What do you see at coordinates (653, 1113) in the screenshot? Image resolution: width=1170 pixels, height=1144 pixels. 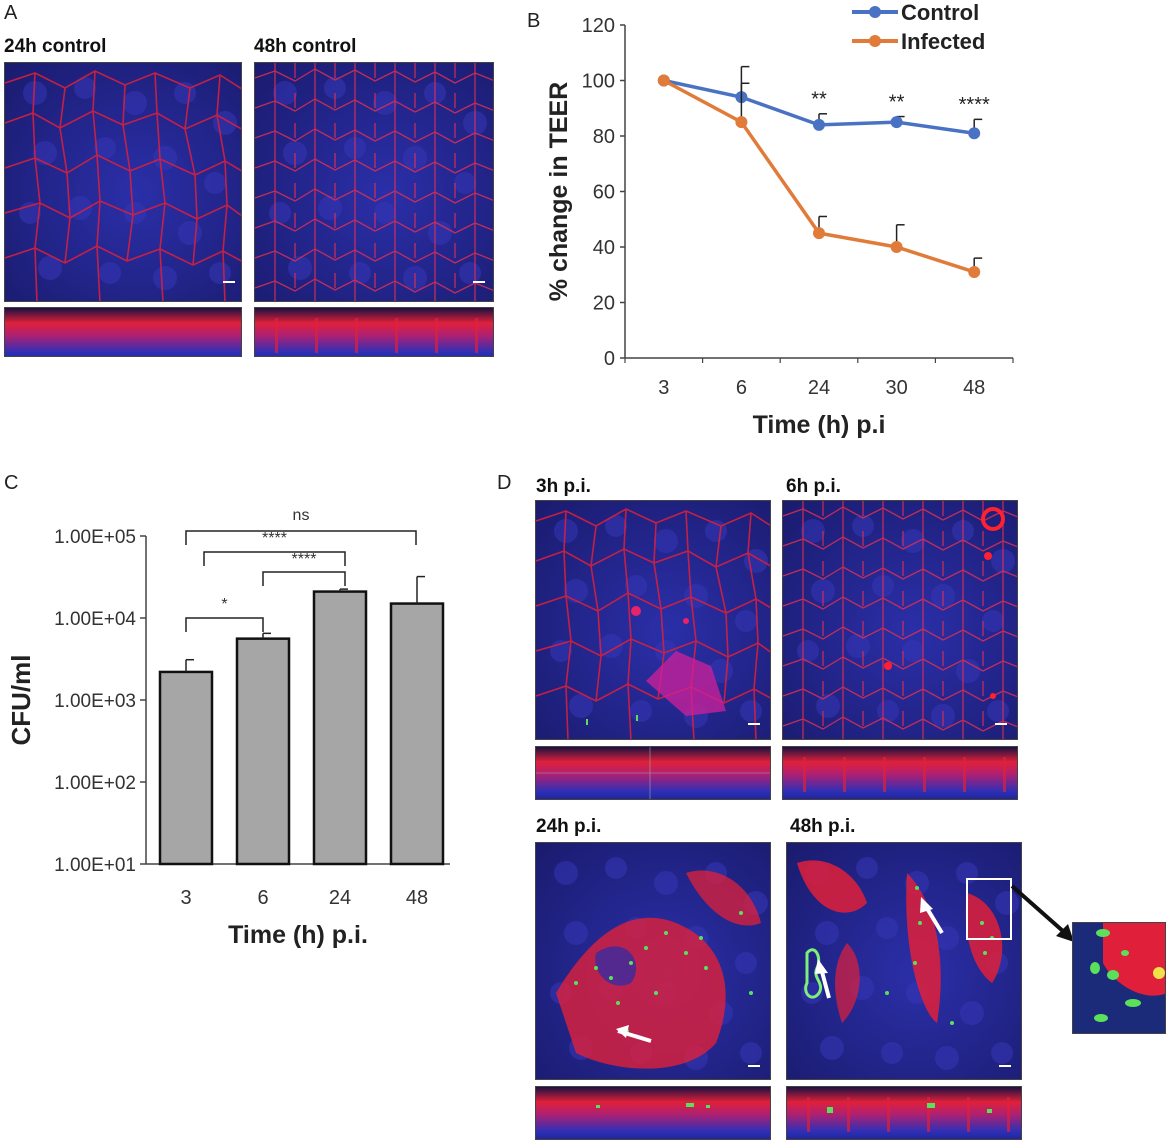 I see `orthogonal-view-24h-pi` at bounding box center [653, 1113].